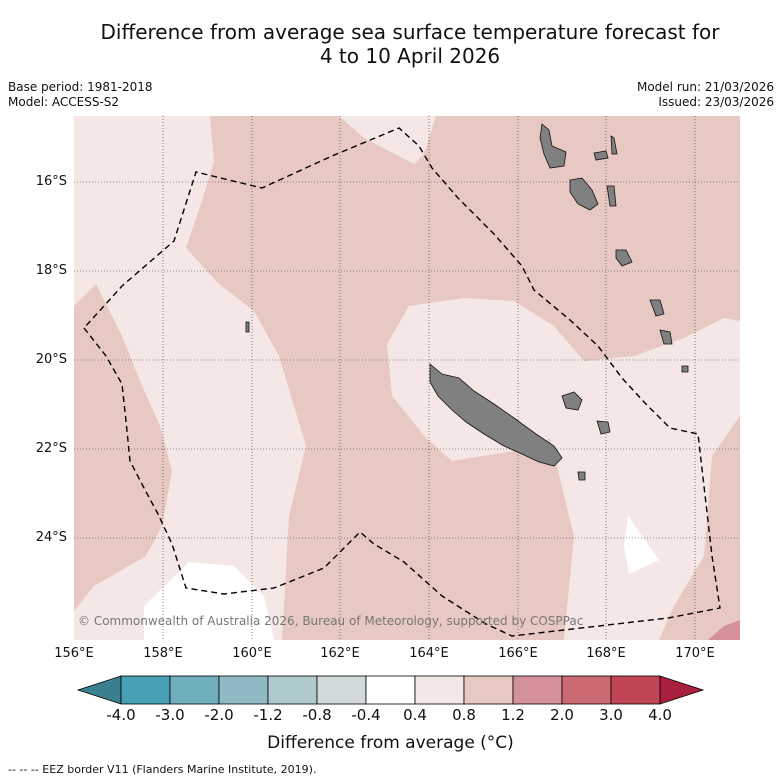 The width and height of the screenshot is (781, 781). I want to click on loyalty-islands-landmass, so click(572, 401).